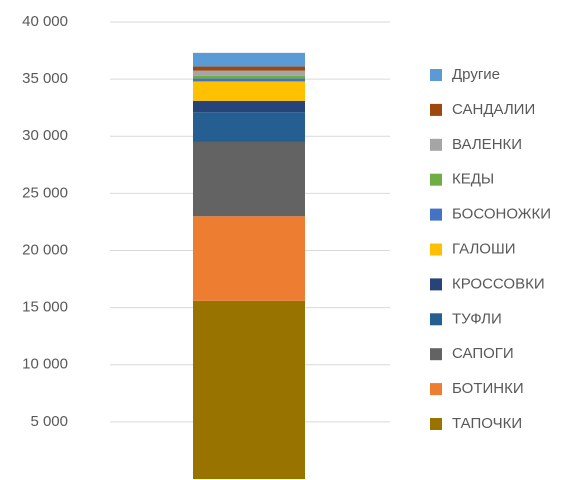 Image resolution: width=564 pixels, height=480 pixels. What do you see at coordinates (488, 388) in the screenshot?
I see `legend-label: БОТИНКИ` at bounding box center [488, 388].